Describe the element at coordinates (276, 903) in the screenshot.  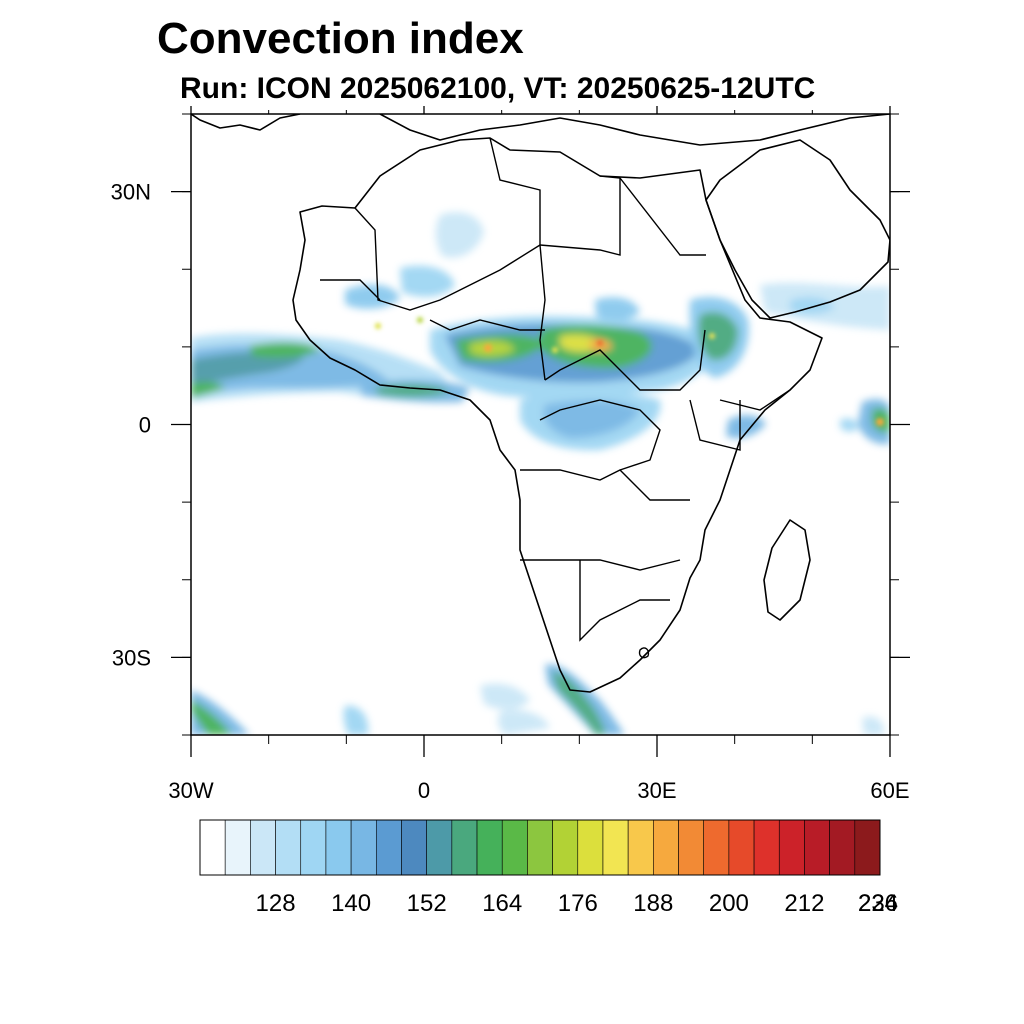
I see `colorbar-label: 128` at that location.